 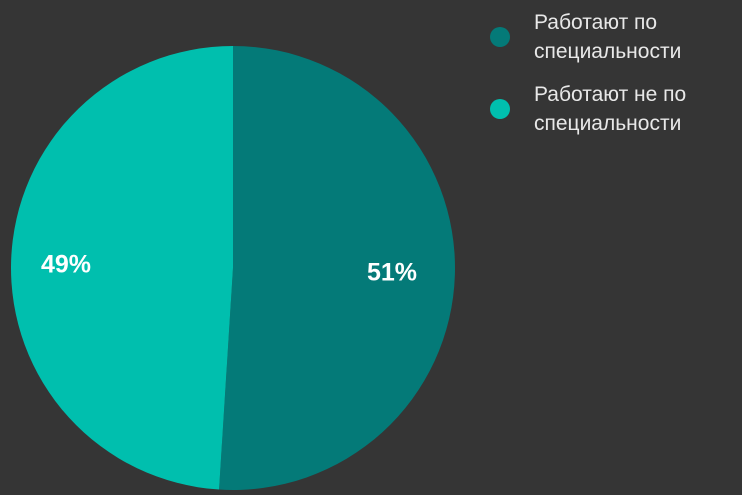 What do you see at coordinates (500, 37) in the screenshot?
I see `legend-swatch-on-specialty` at bounding box center [500, 37].